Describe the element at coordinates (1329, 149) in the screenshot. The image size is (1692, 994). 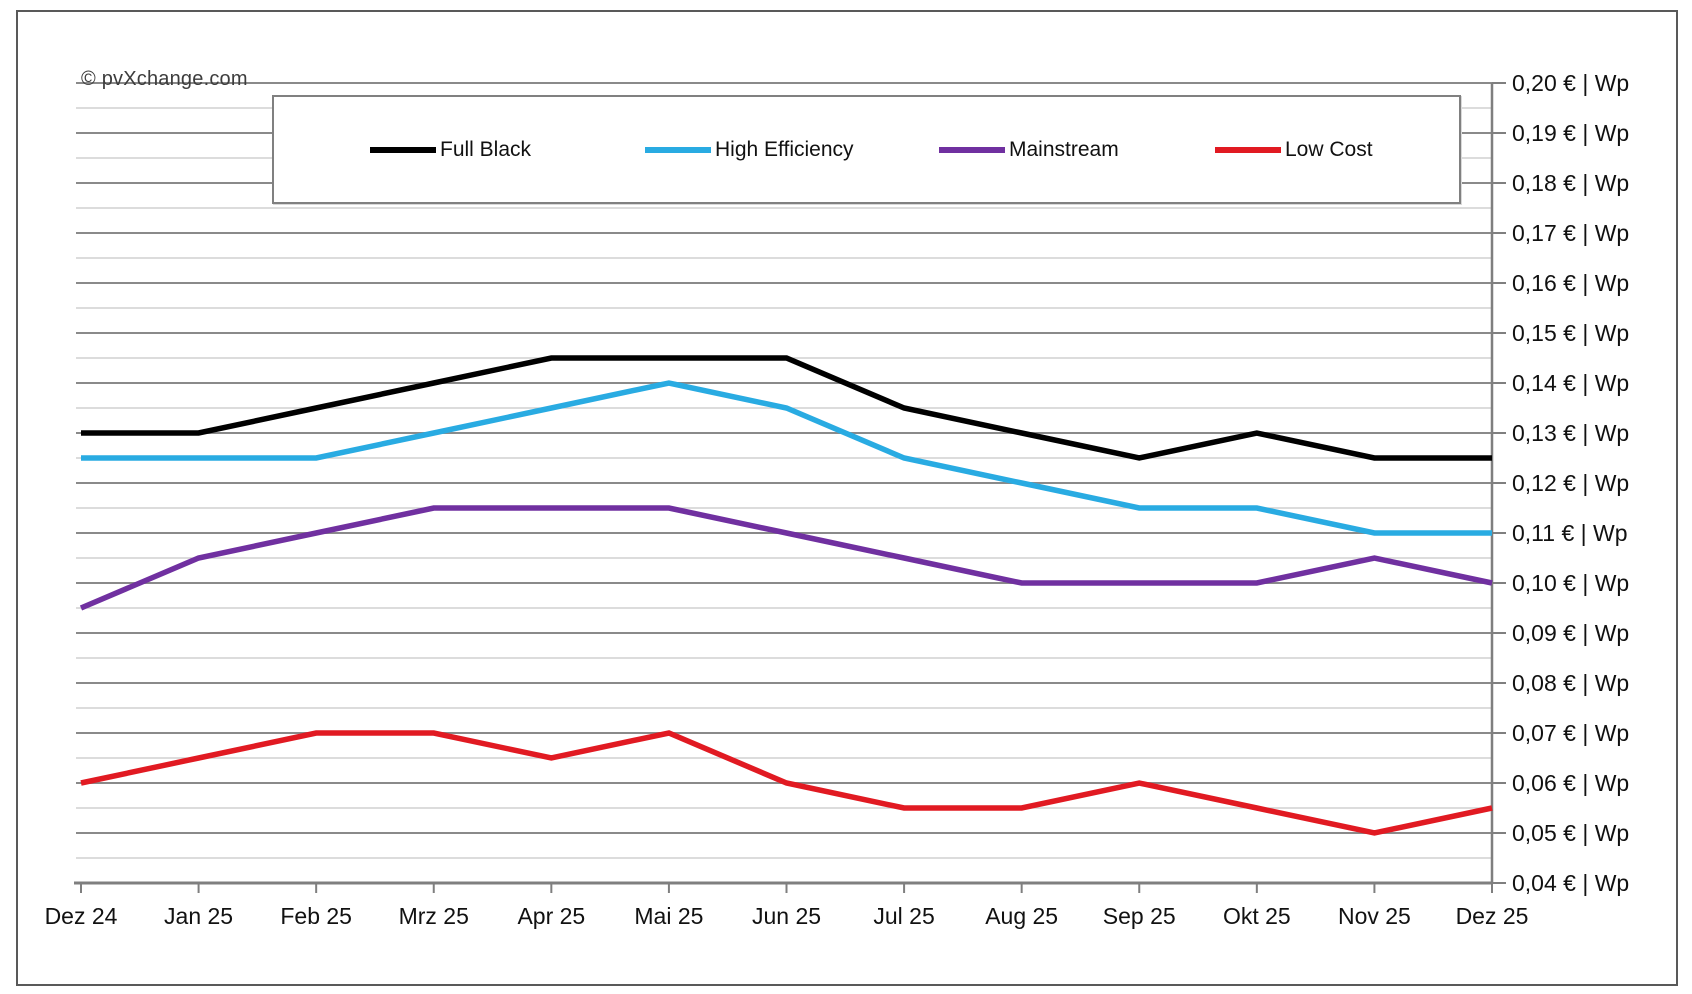
I see `legend-label-low-cost: Low Cost` at that location.